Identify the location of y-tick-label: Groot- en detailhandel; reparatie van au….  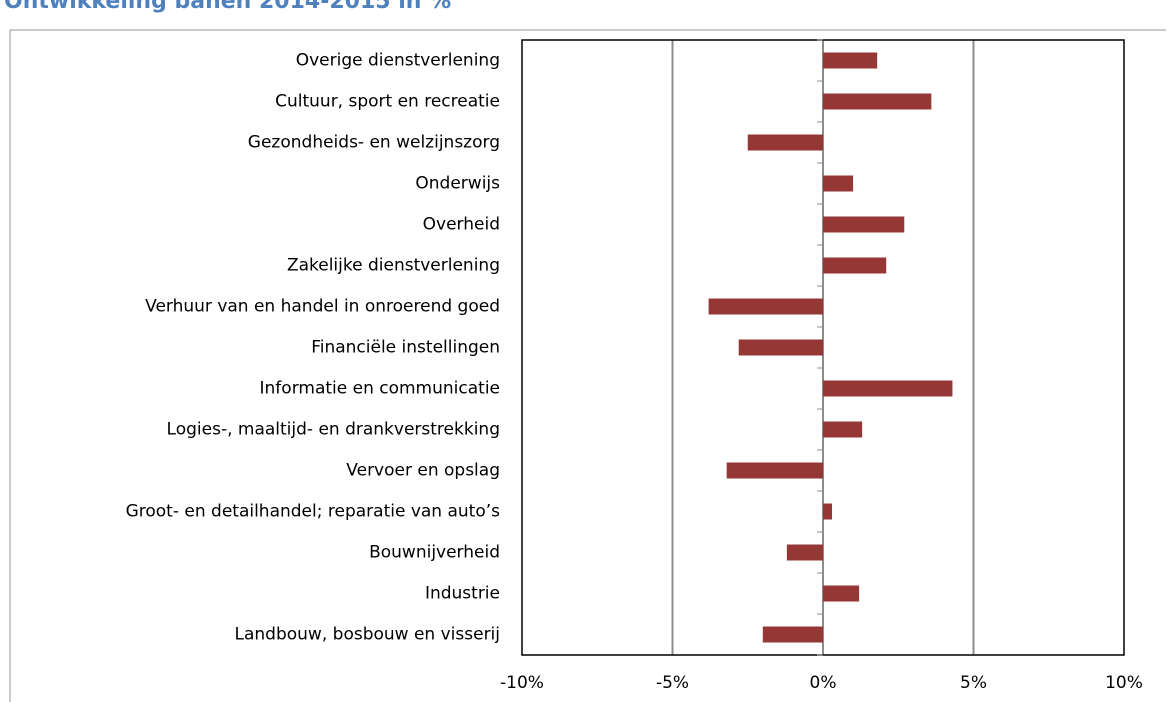
(313, 512).